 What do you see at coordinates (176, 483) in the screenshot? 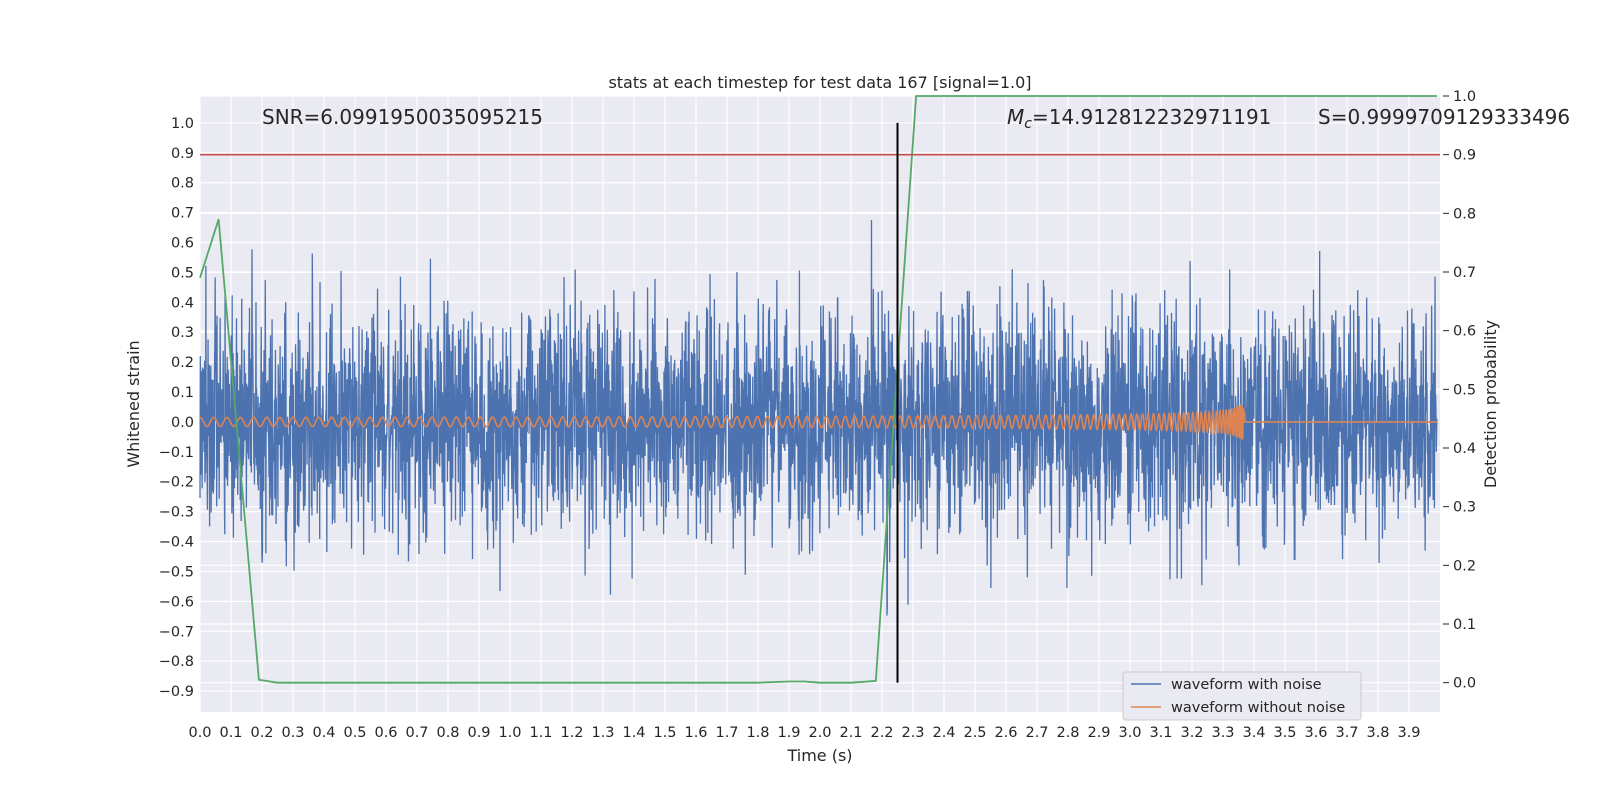
I see `y-tick-label: −0.2` at bounding box center [176, 483].